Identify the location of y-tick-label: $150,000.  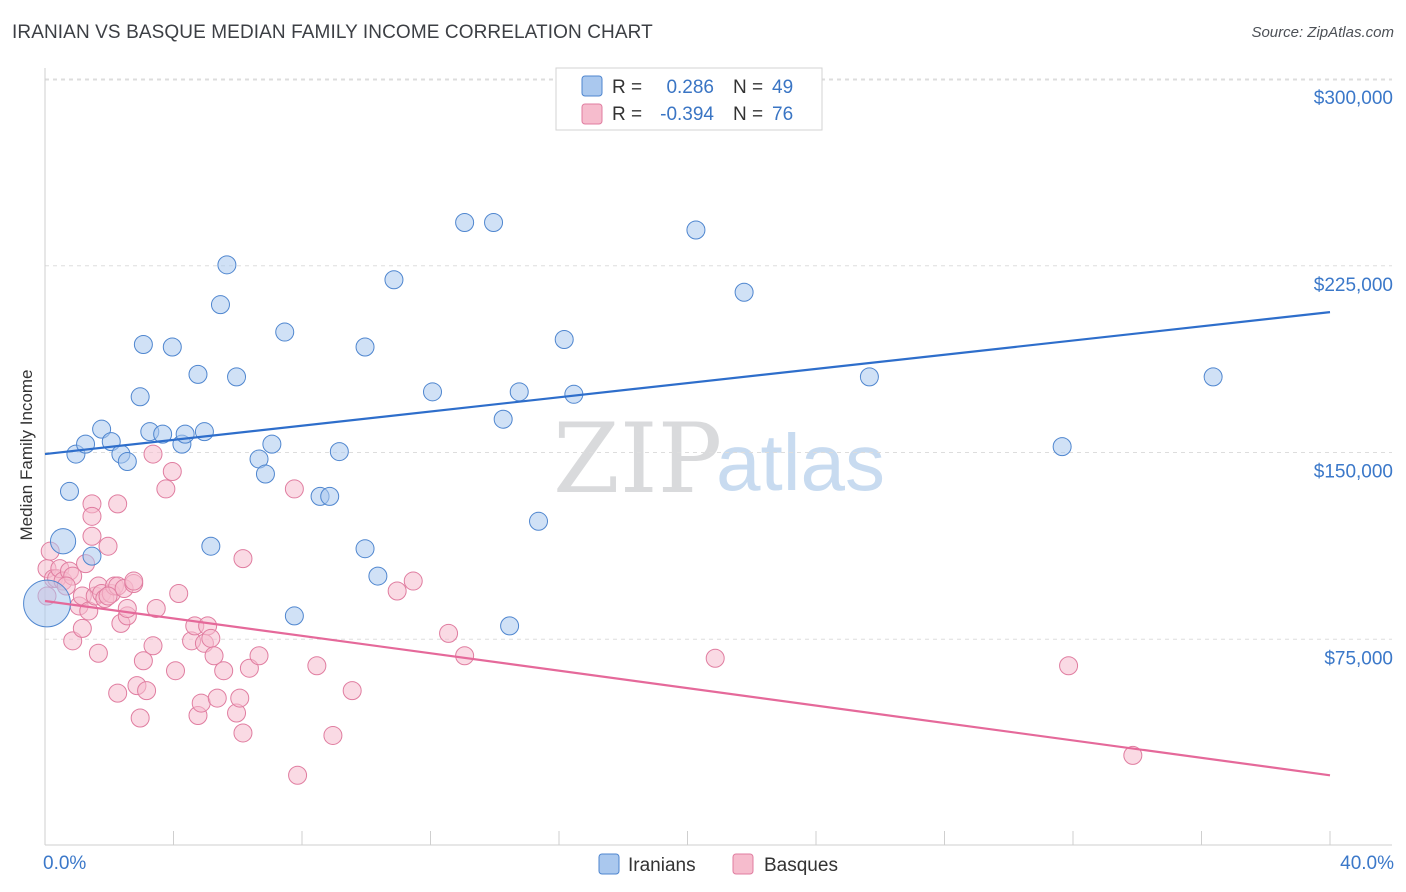
(1353, 472).